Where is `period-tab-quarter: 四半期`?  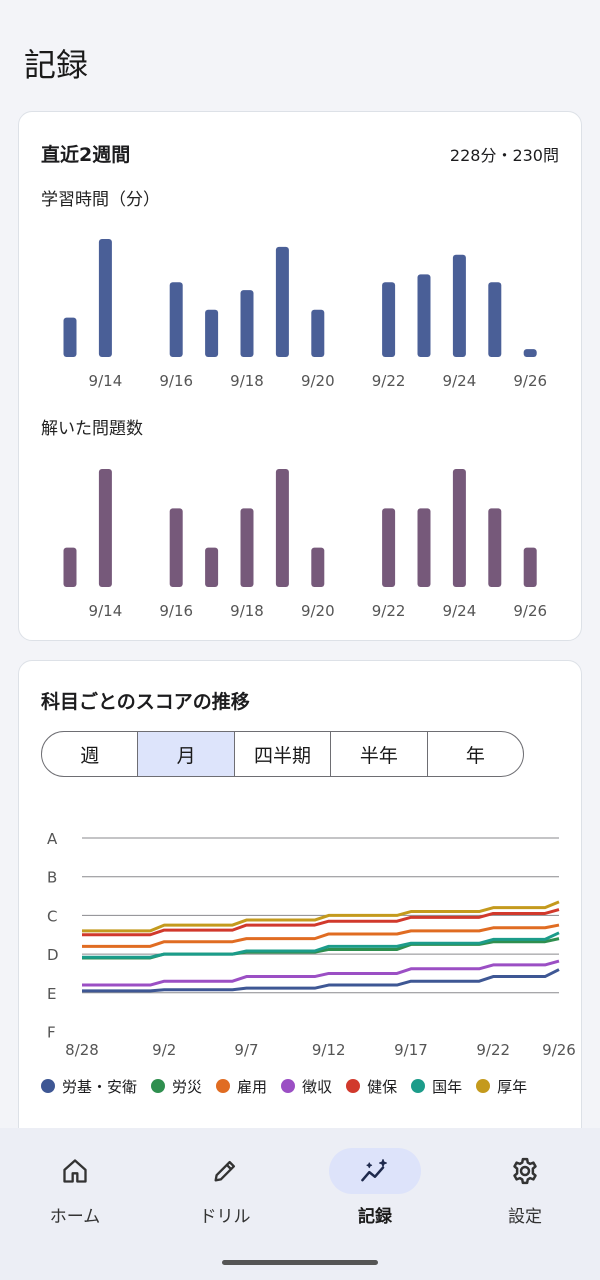 period-tab-quarter: 四半期 is located at coordinates (283, 754).